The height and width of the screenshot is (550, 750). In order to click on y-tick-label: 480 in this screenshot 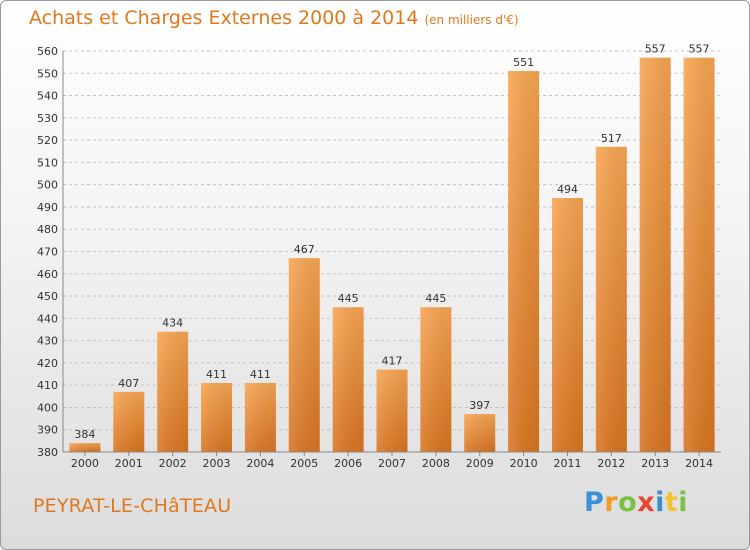, I will do `click(47, 229)`.